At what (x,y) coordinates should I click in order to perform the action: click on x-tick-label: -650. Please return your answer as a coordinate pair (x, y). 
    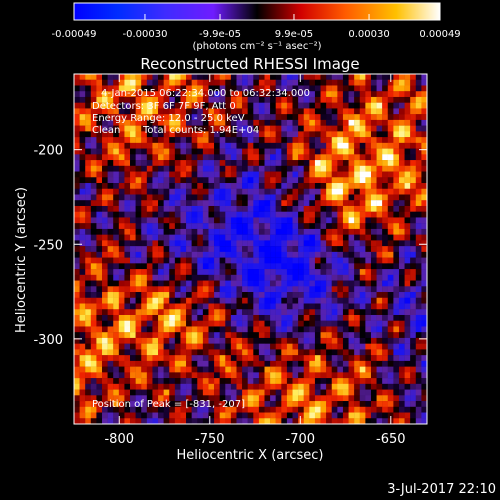
    Looking at the image, I should click on (391, 439).